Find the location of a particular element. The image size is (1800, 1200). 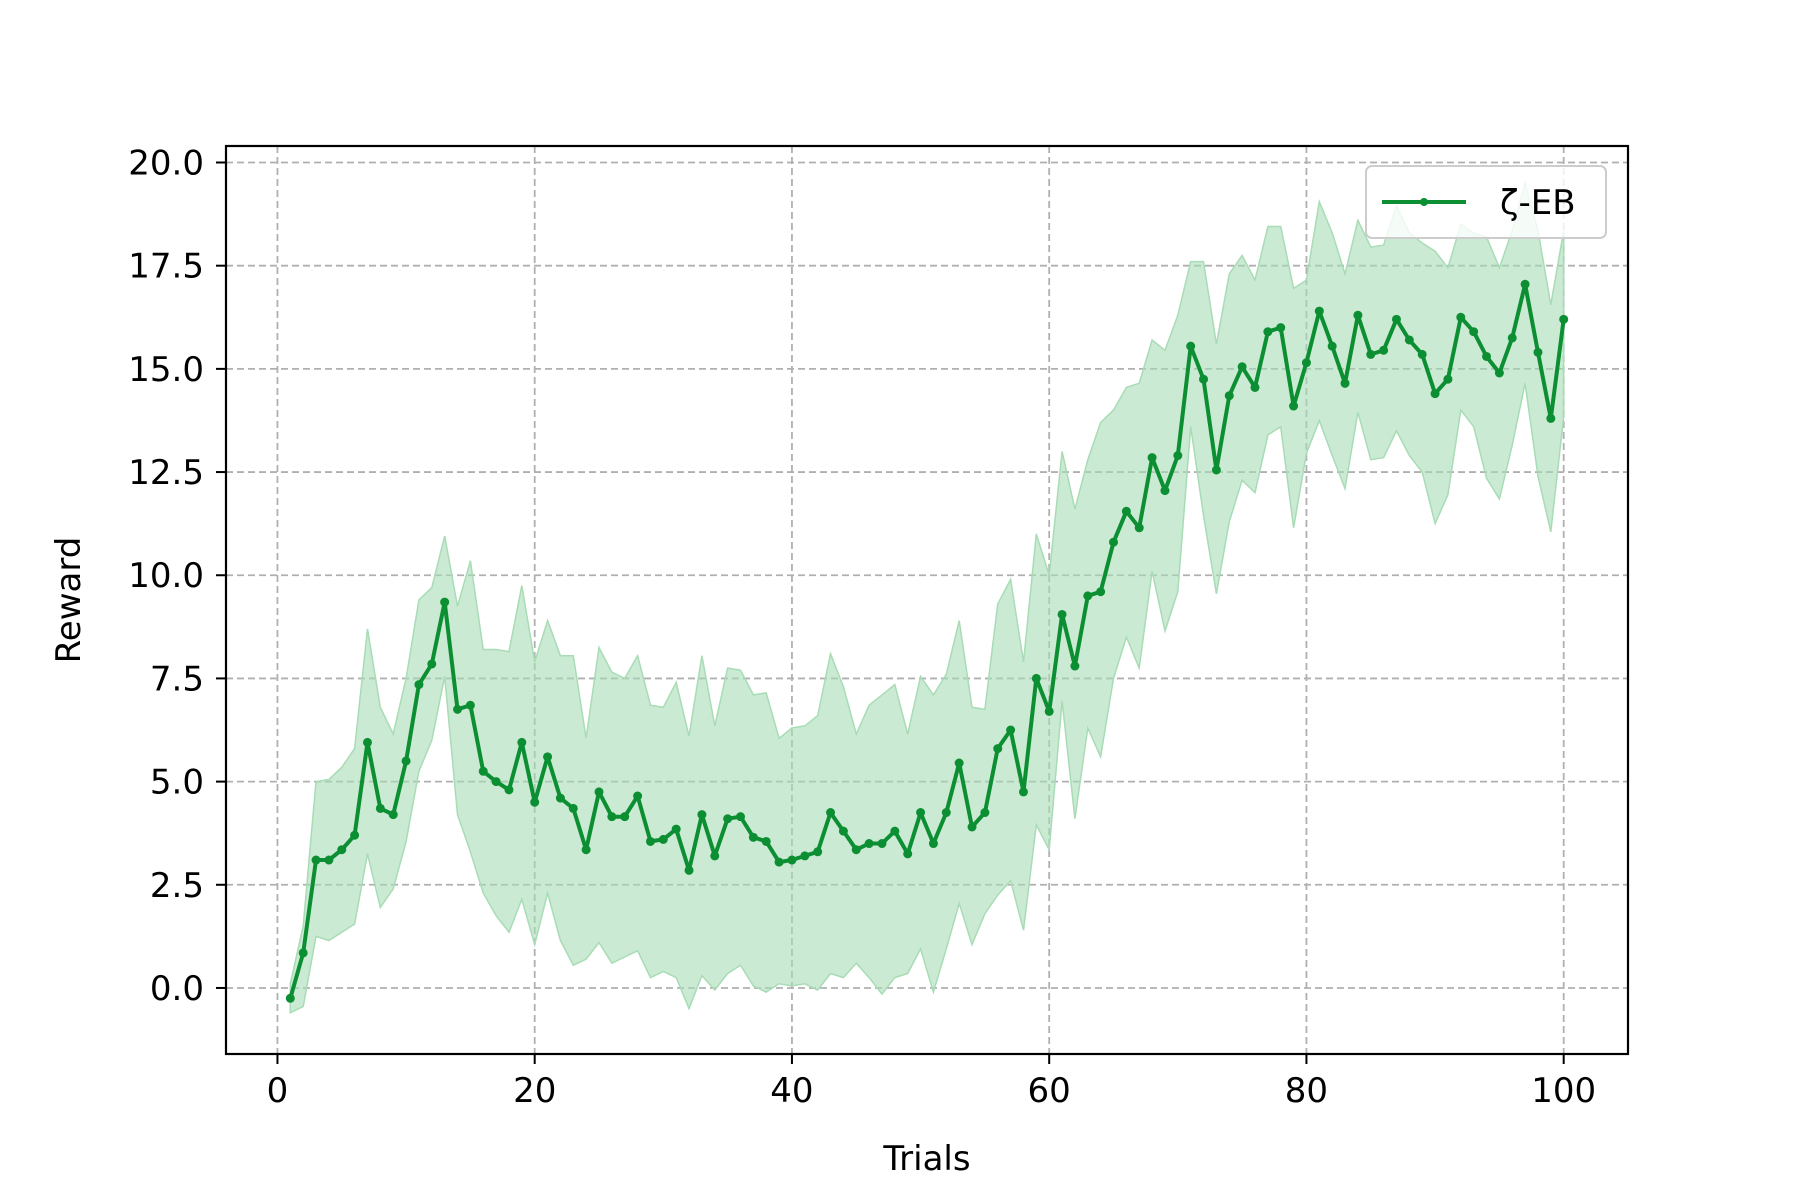

y-tick-label: 5.0 is located at coordinates (177, 783).